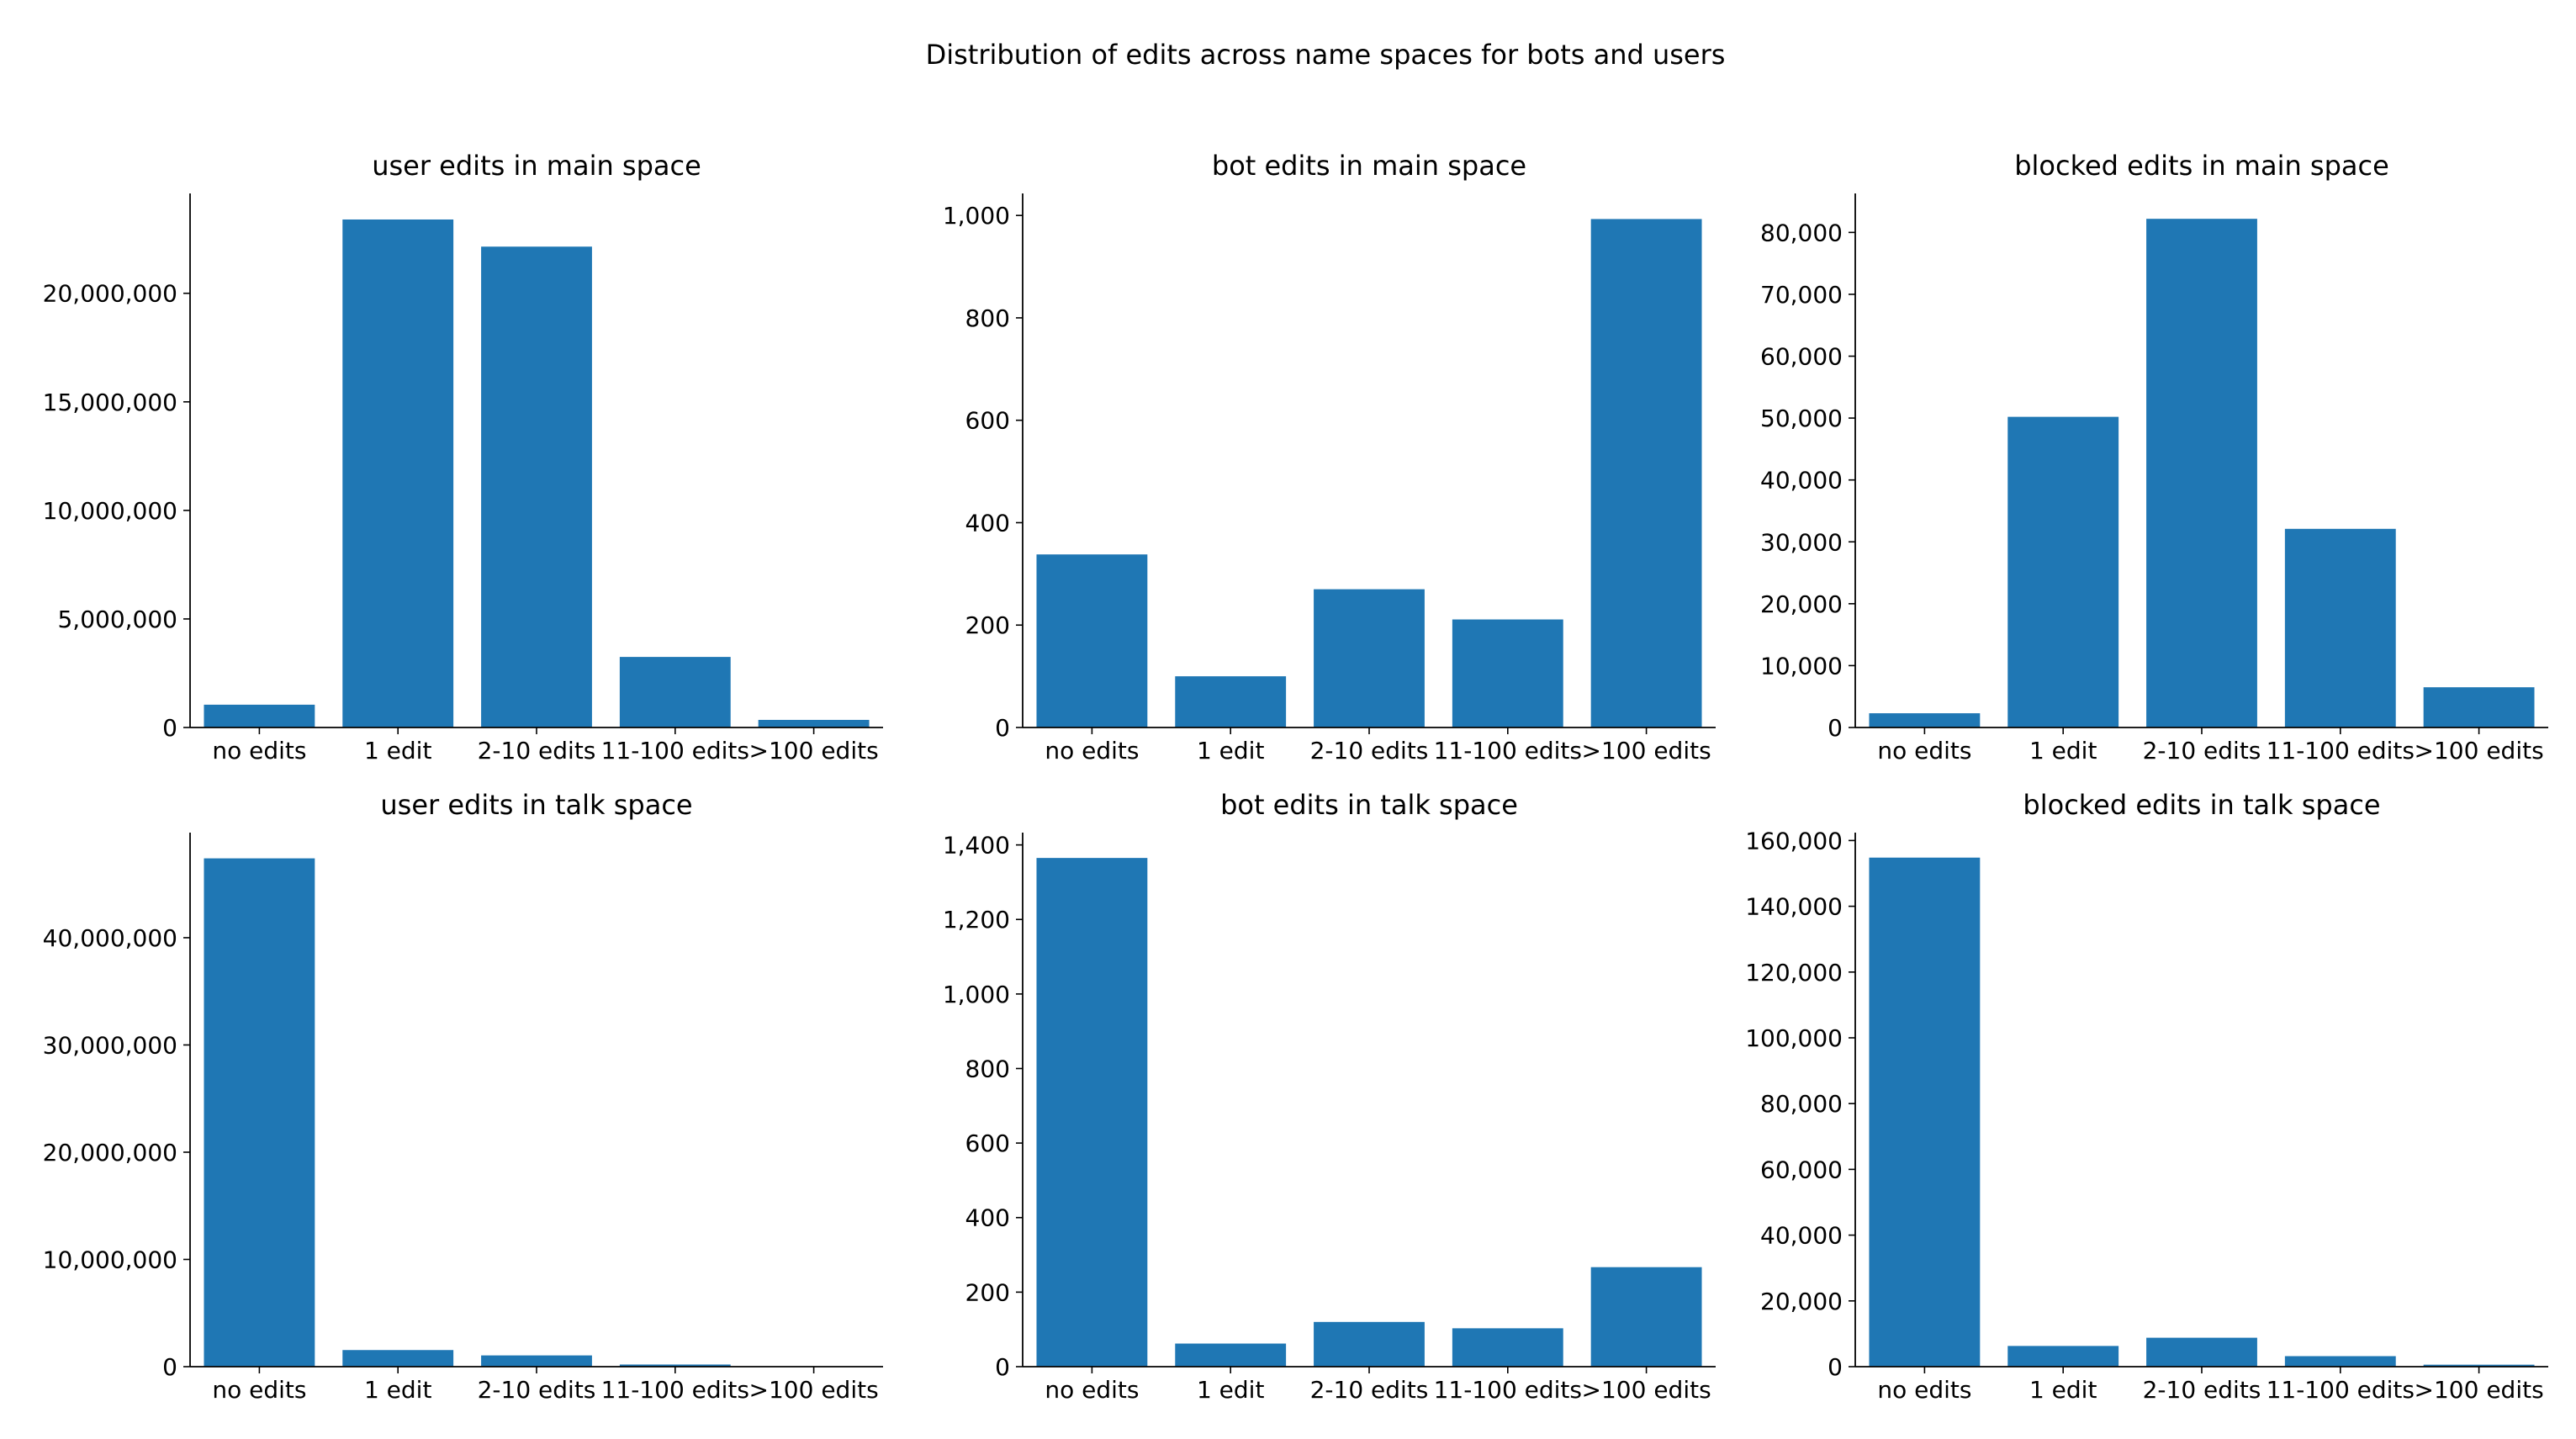  What do you see at coordinates (1794, 973) in the screenshot?
I see `y-tick-label: 120,000` at bounding box center [1794, 973].